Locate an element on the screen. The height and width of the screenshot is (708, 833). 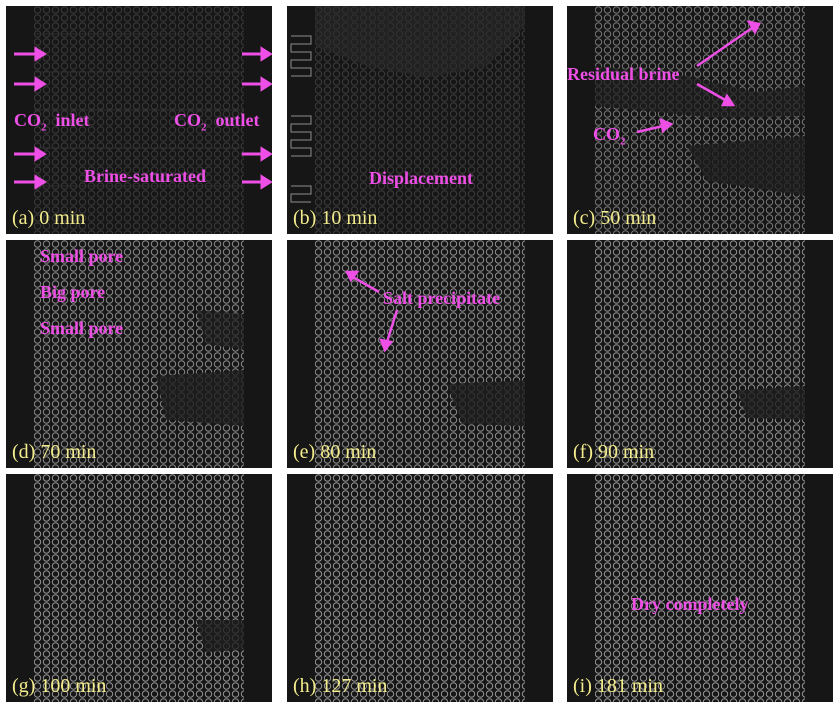
panel-caption: (e) 80 min is located at coordinates (335, 452).